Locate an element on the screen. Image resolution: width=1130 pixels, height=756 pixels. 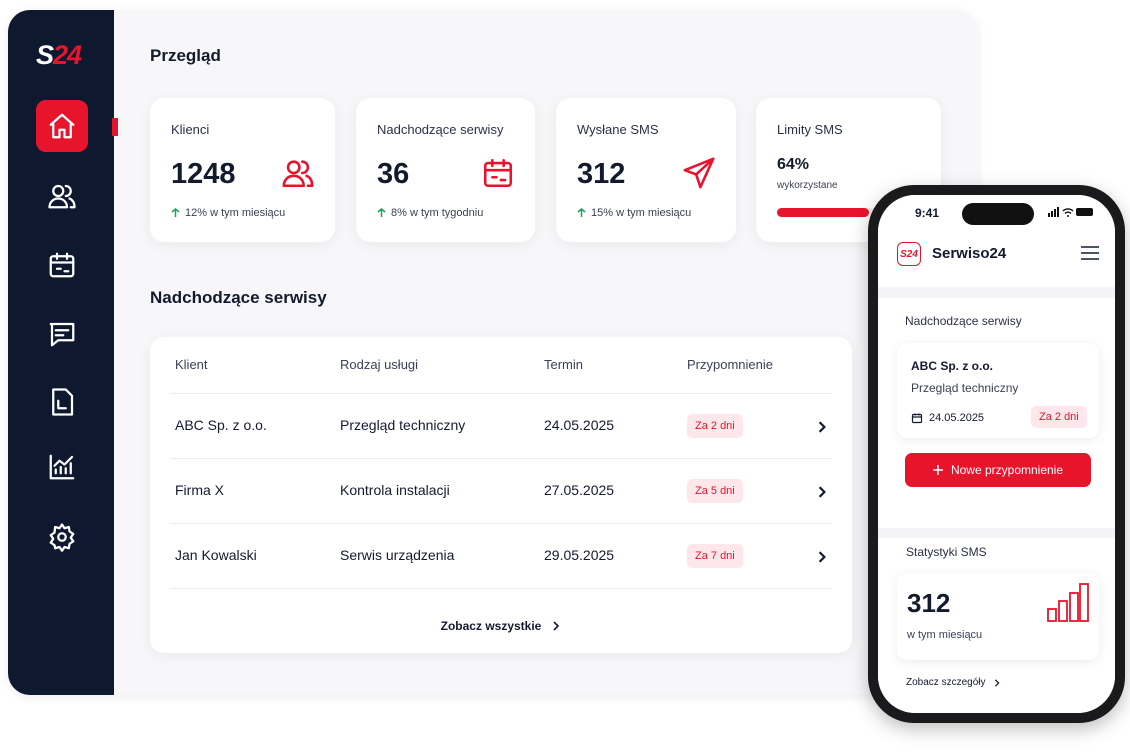
stats-value: 312 is located at coordinates (929, 603).